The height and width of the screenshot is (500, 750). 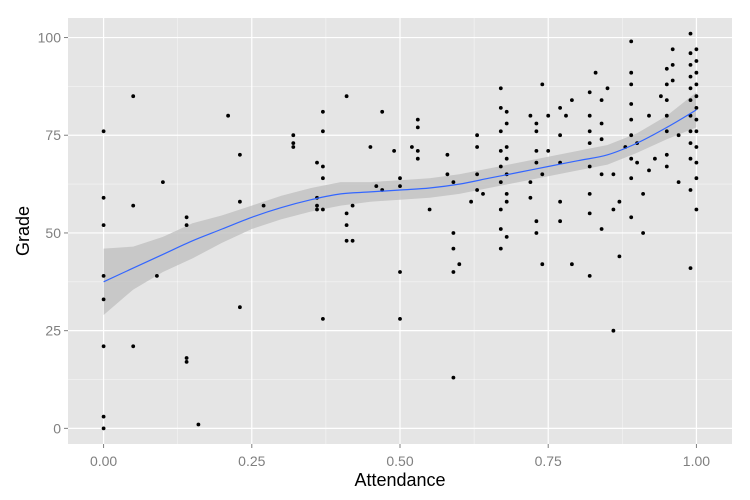 What do you see at coordinates (53, 233) in the screenshot?
I see `y-tick-label: 50` at bounding box center [53, 233].